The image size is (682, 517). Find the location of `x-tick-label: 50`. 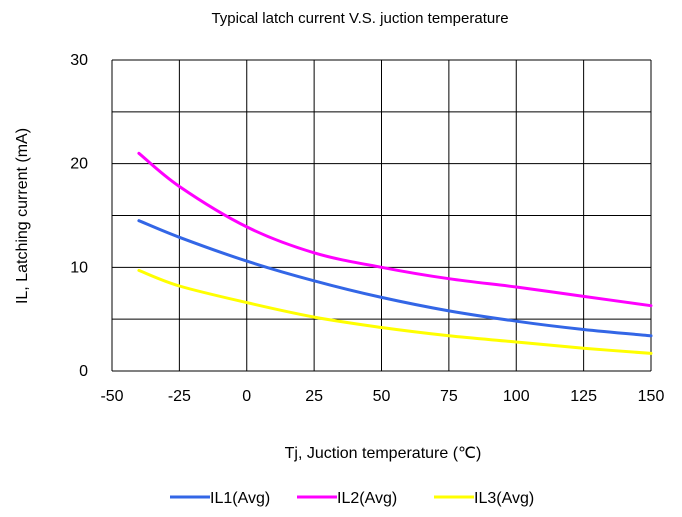

x-tick-label: 50 is located at coordinates (382, 396).